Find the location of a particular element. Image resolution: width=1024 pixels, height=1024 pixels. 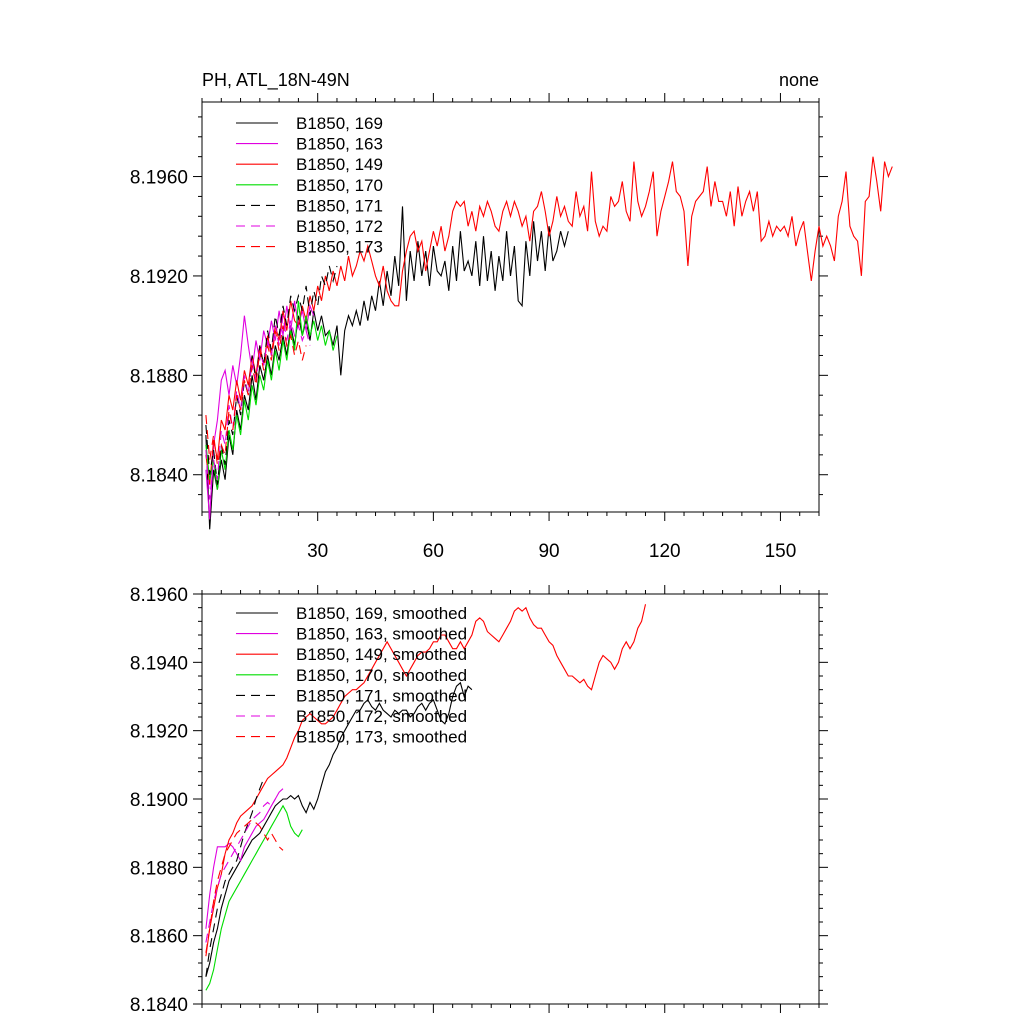

legend-entry: B1850, 171 is located at coordinates (339, 205).